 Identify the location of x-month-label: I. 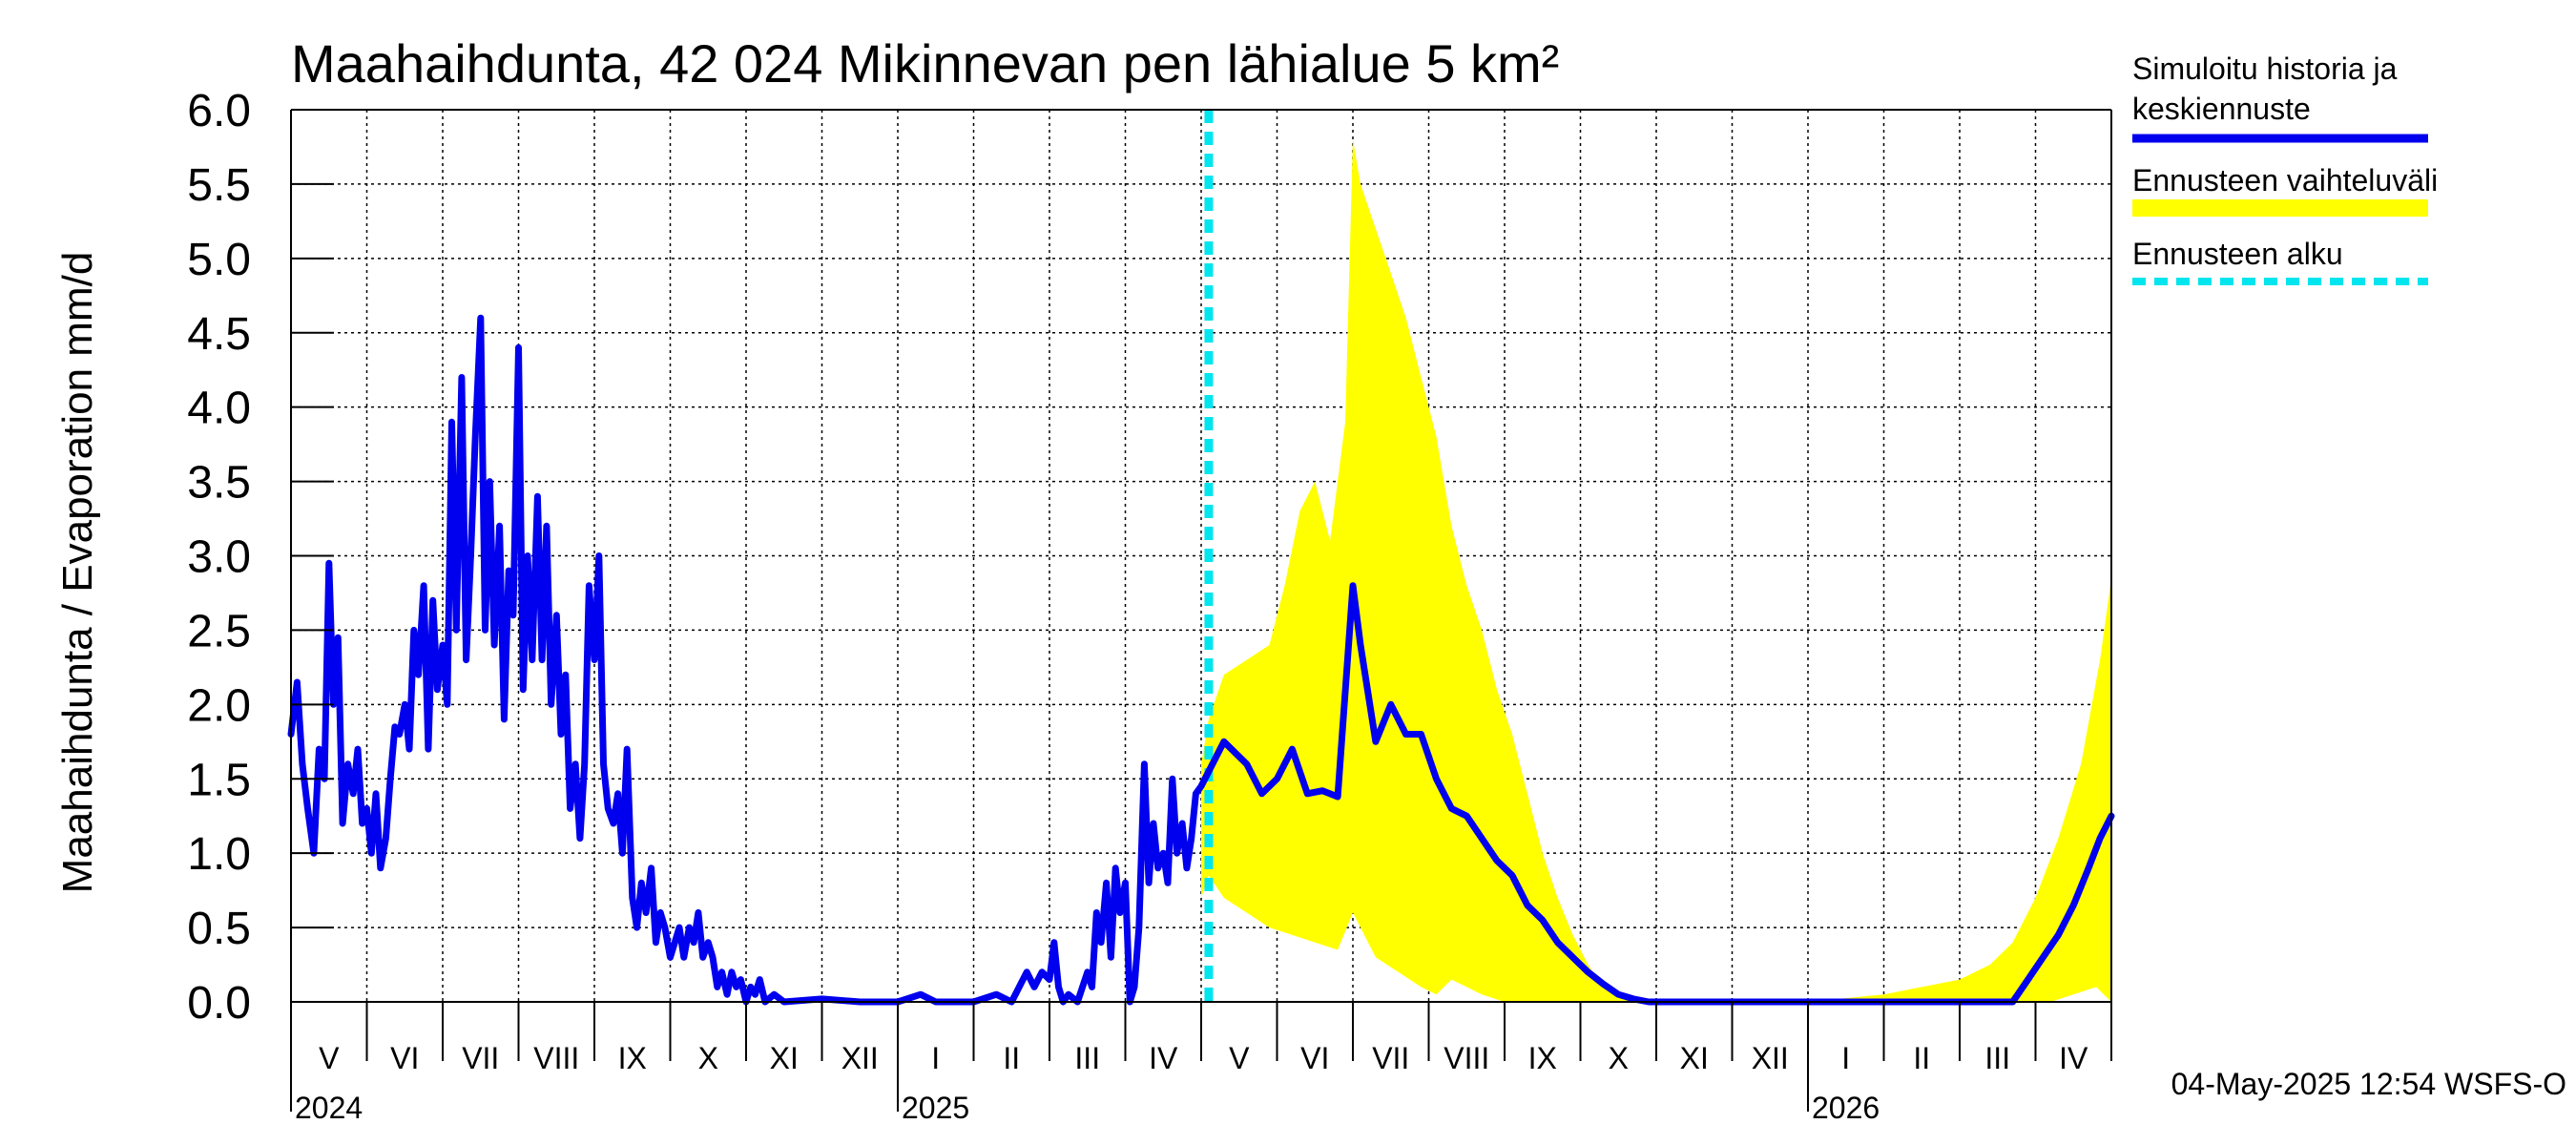
(935, 1058).